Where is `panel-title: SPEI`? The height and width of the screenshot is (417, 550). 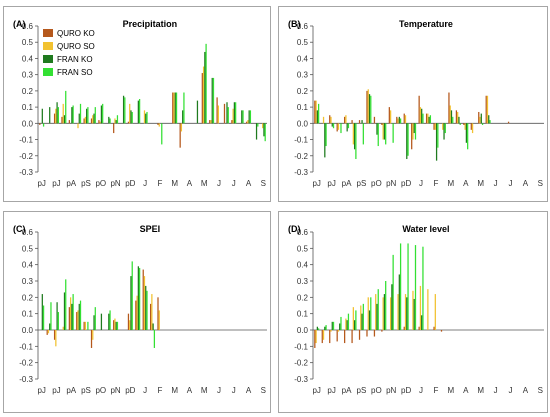
panel-title: SPEI is located at coordinates (150, 229).